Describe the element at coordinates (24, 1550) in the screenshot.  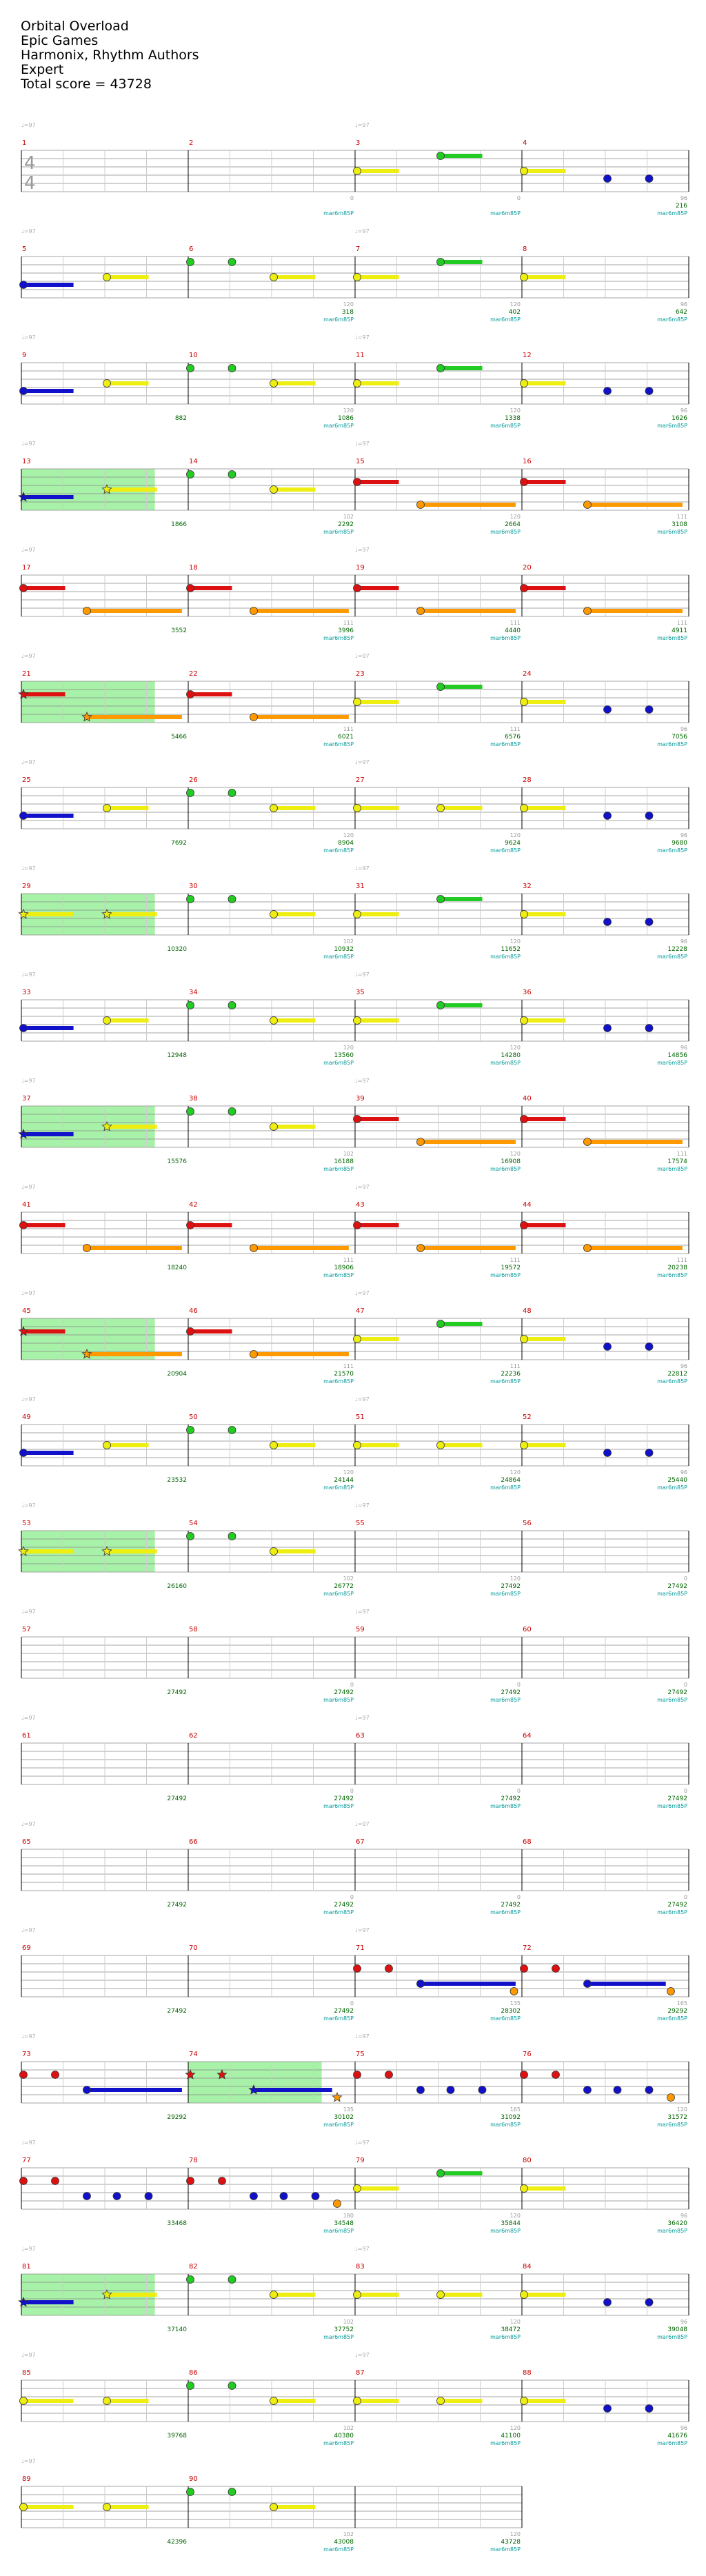
I see `star-note-yellow` at that location.